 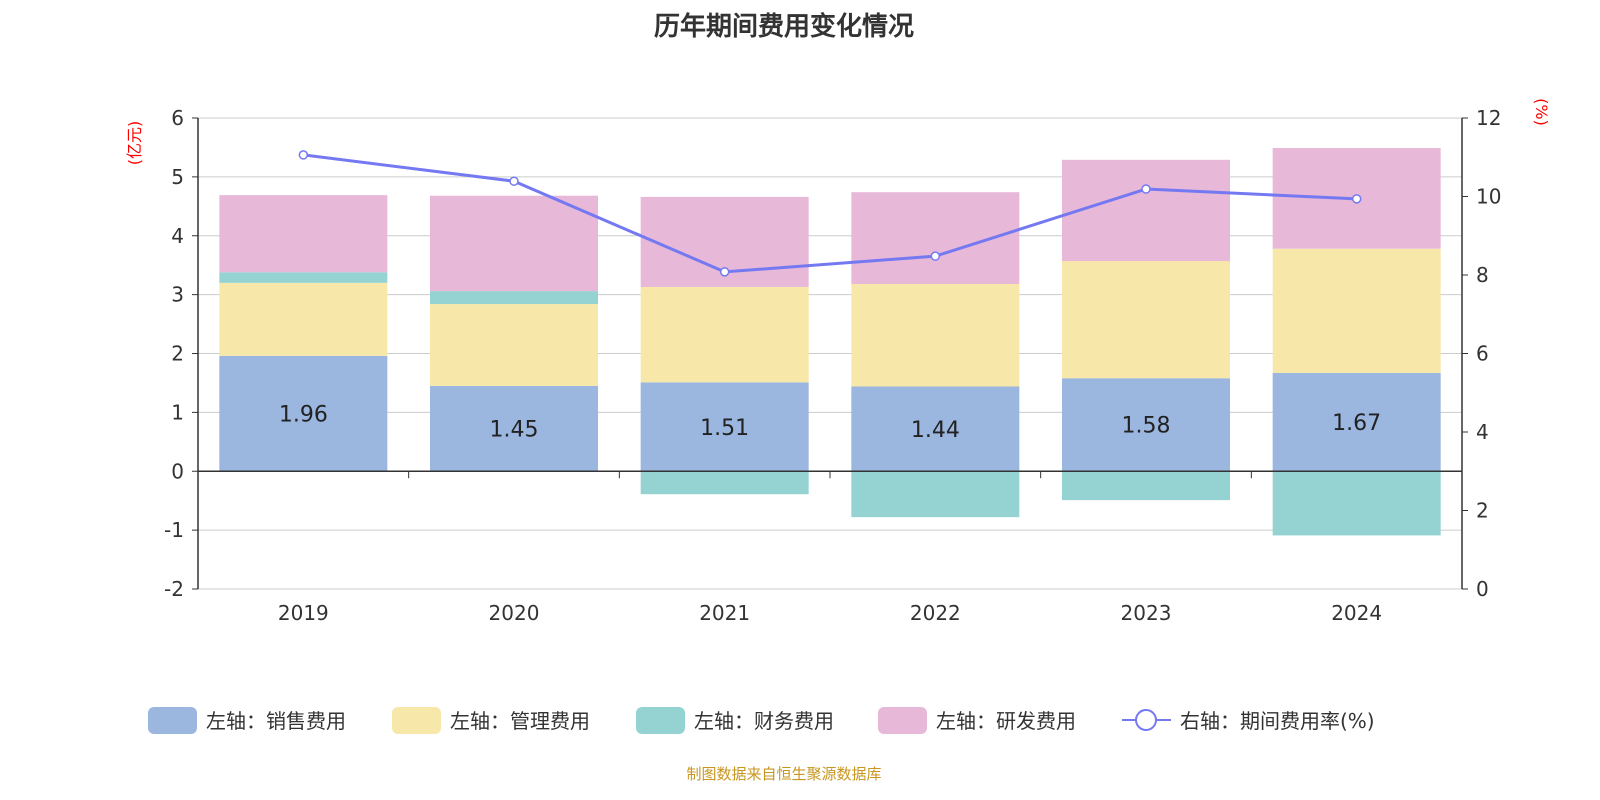 I want to click on bar-data-label: 1.44, so click(x=935, y=430).